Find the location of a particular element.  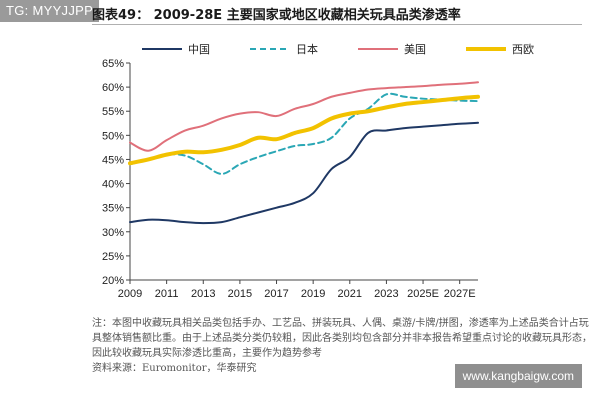

y-tick-label: 50% is located at coordinates (113, 136).